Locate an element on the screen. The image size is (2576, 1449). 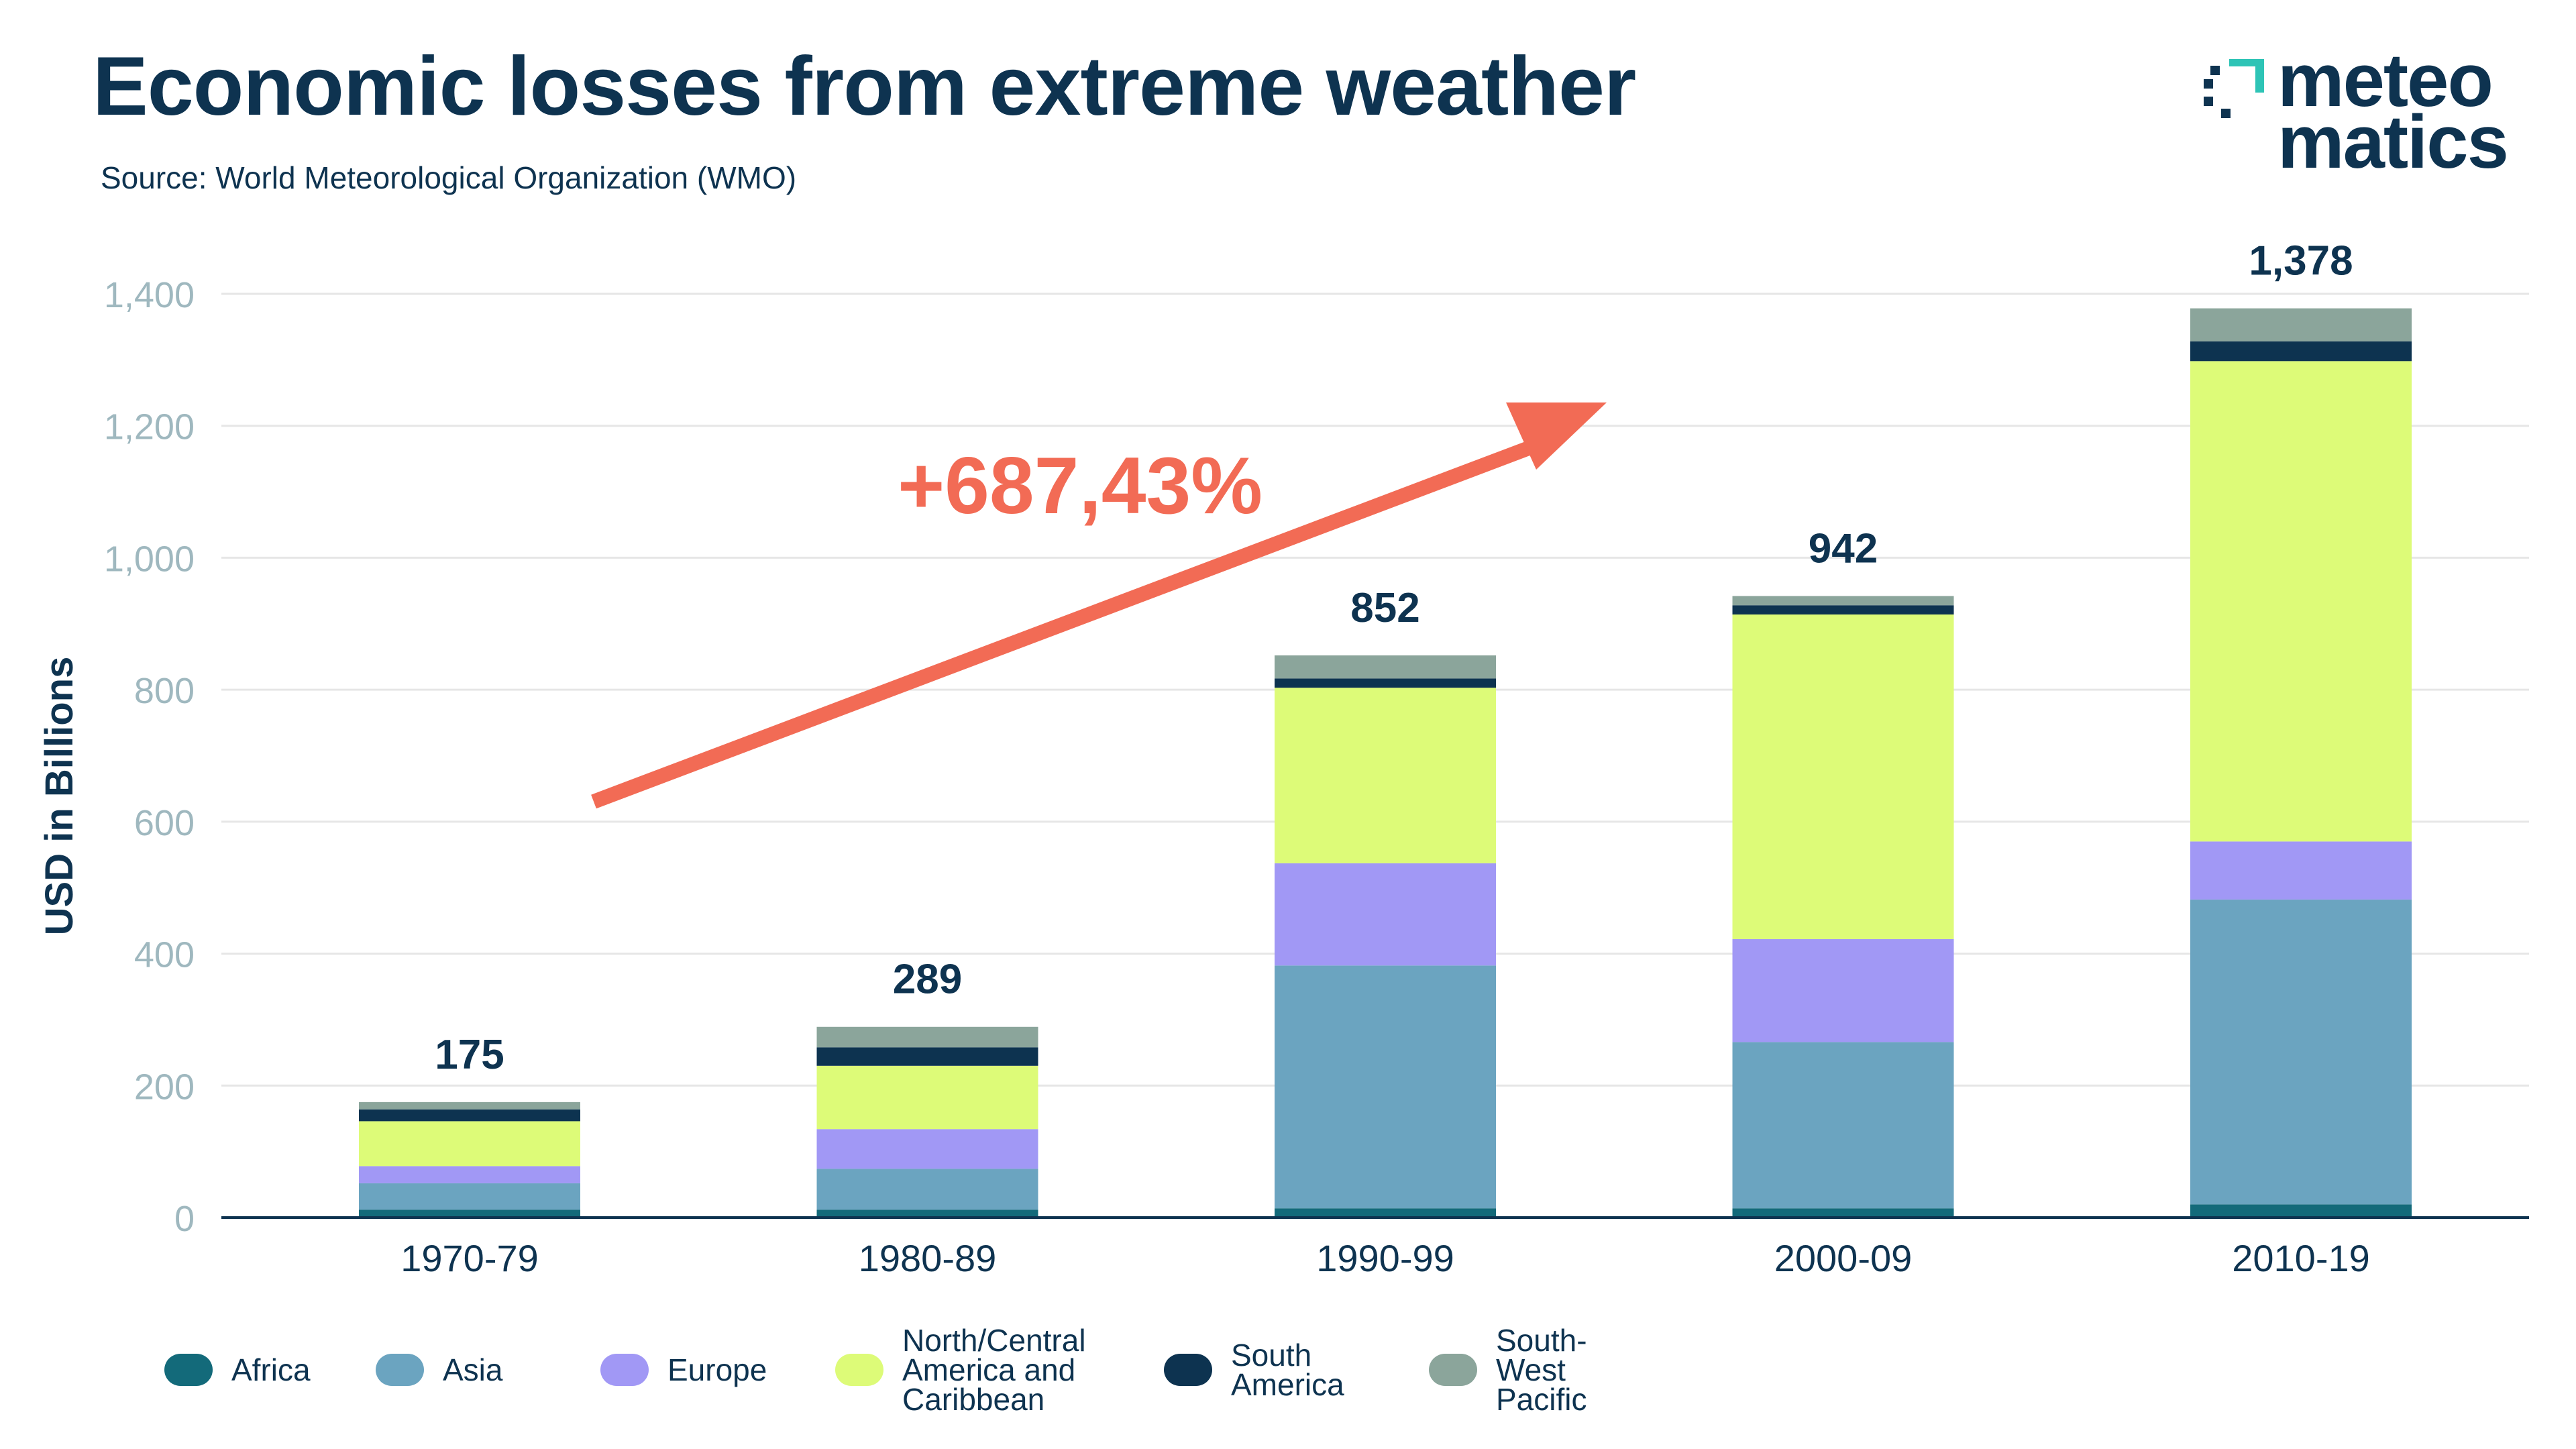
y-tick-label: 600 is located at coordinates (164, 823).